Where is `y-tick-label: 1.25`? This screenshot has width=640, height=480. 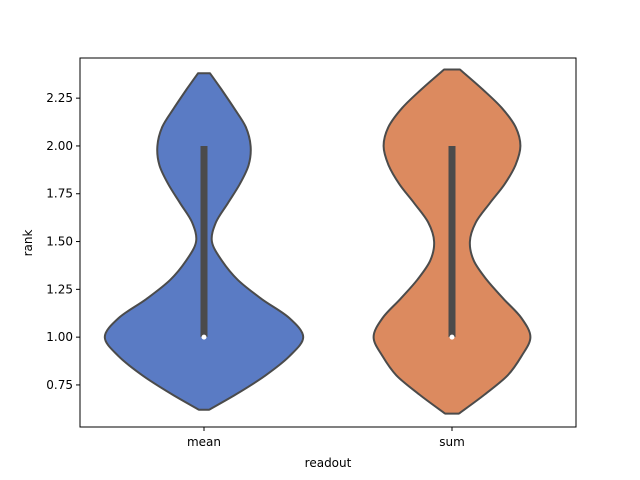 y-tick-label: 1.25 is located at coordinates (59, 289).